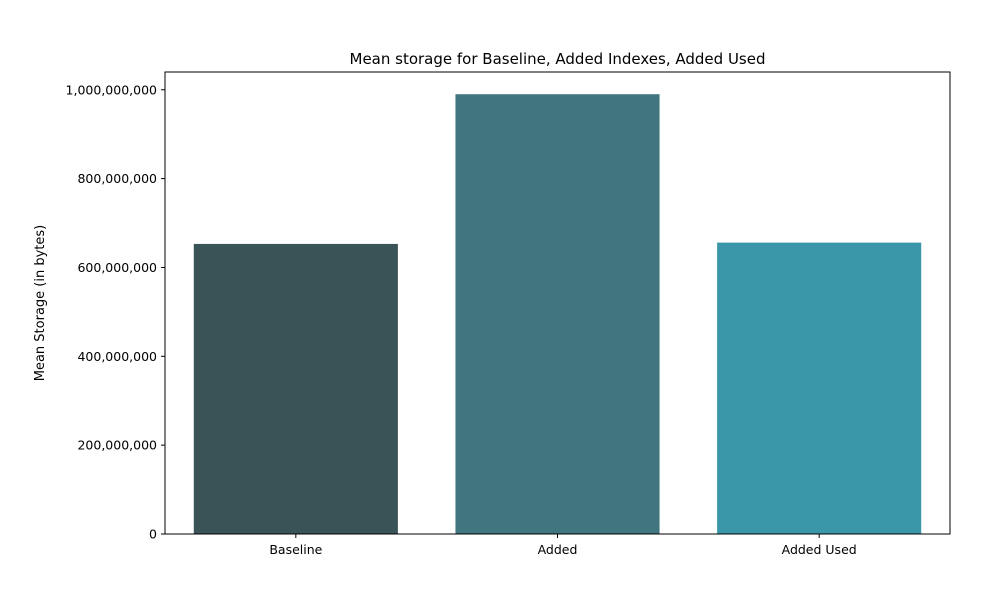  Describe the element at coordinates (295, 389) in the screenshot. I see `bar-baseline` at that location.